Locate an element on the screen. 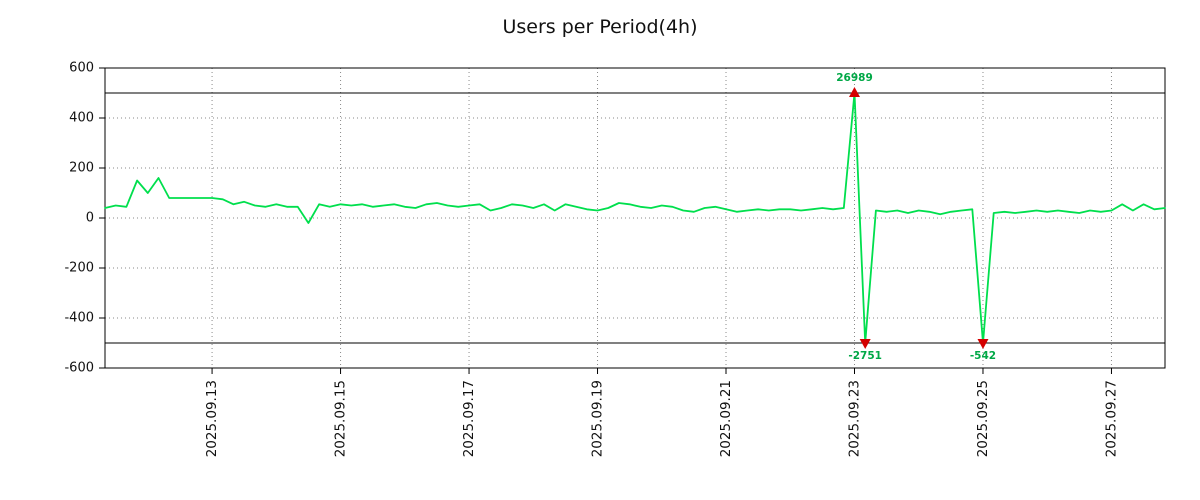 The height and width of the screenshot is (500, 1200). y-tick-label: 0 is located at coordinates (90, 218).